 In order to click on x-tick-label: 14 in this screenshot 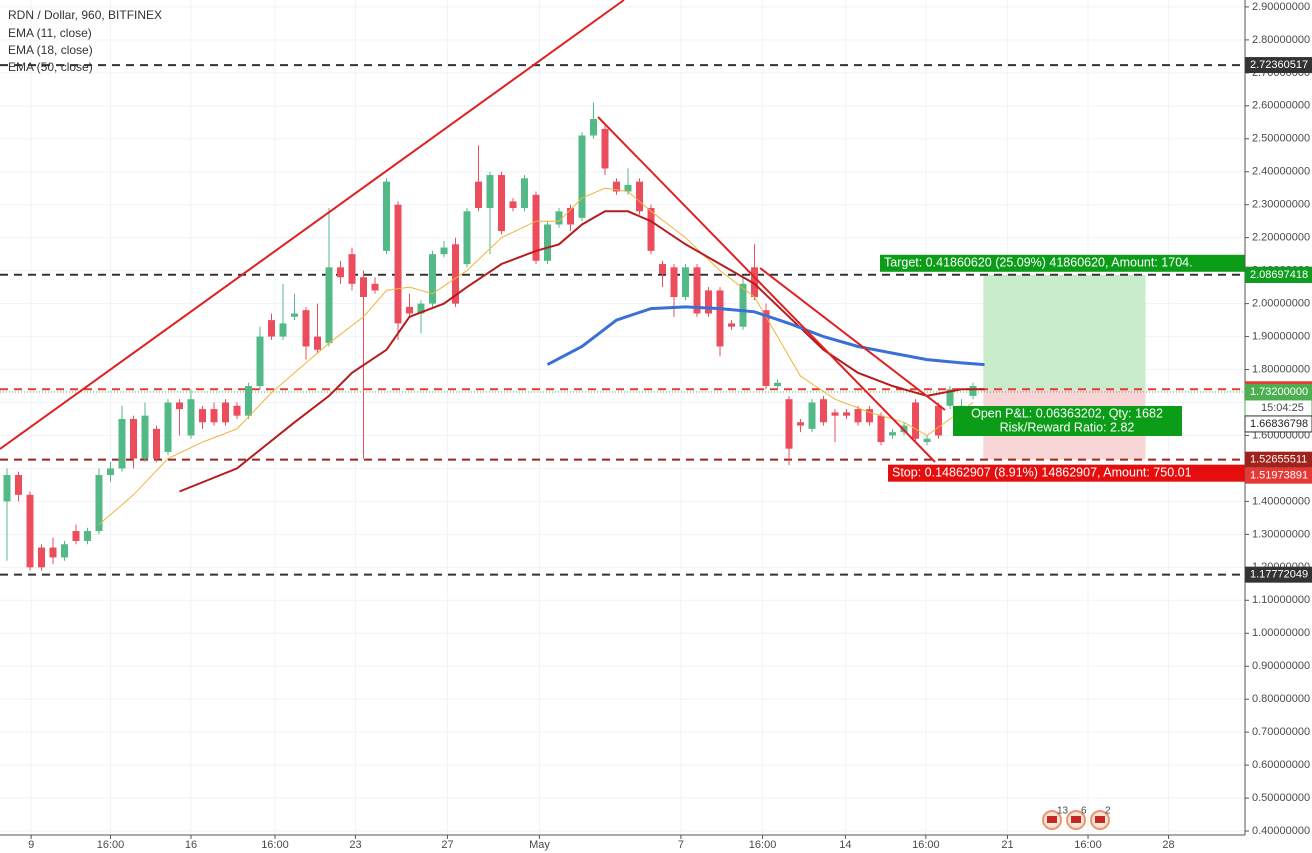, I will do `click(845, 845)`.